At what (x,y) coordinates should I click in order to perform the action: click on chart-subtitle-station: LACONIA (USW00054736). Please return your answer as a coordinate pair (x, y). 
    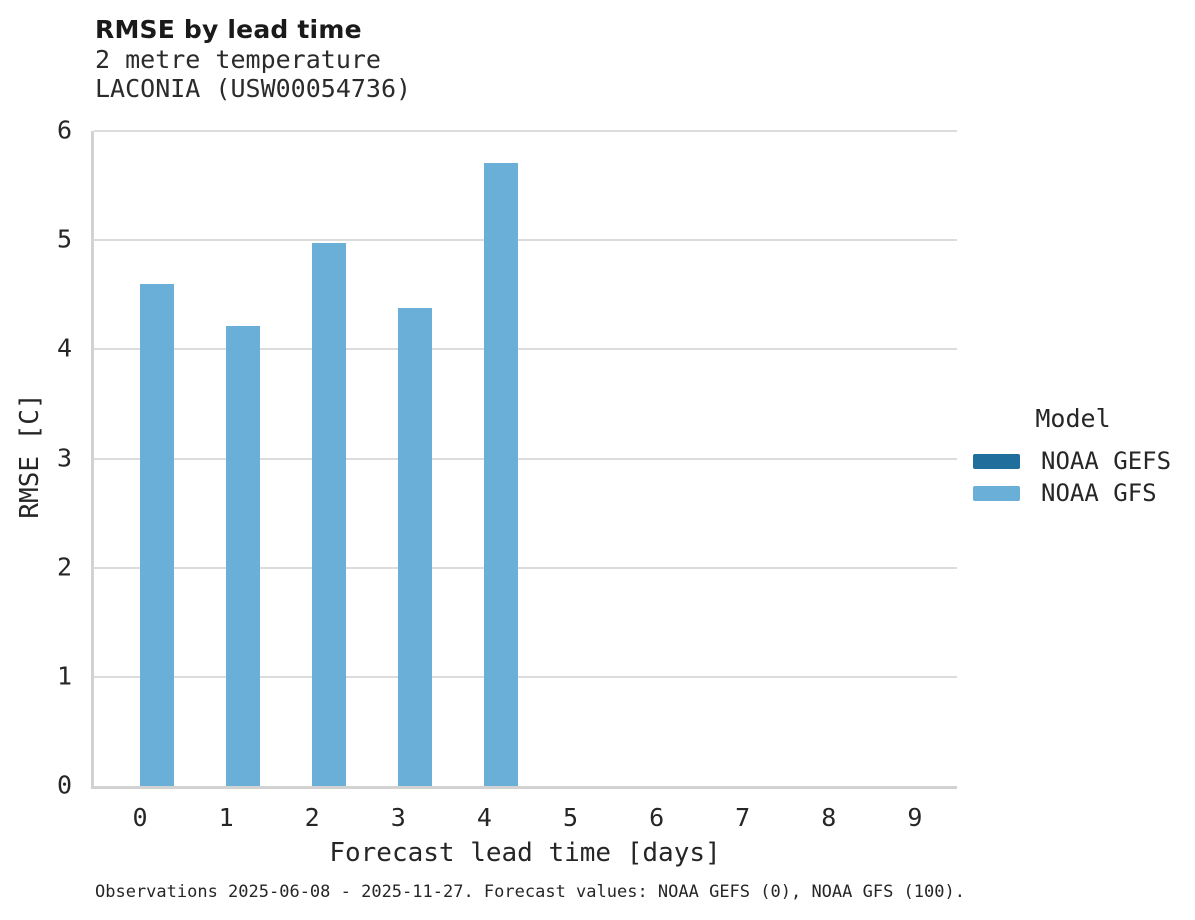
    Looking at the image, I should click on (253, 88).